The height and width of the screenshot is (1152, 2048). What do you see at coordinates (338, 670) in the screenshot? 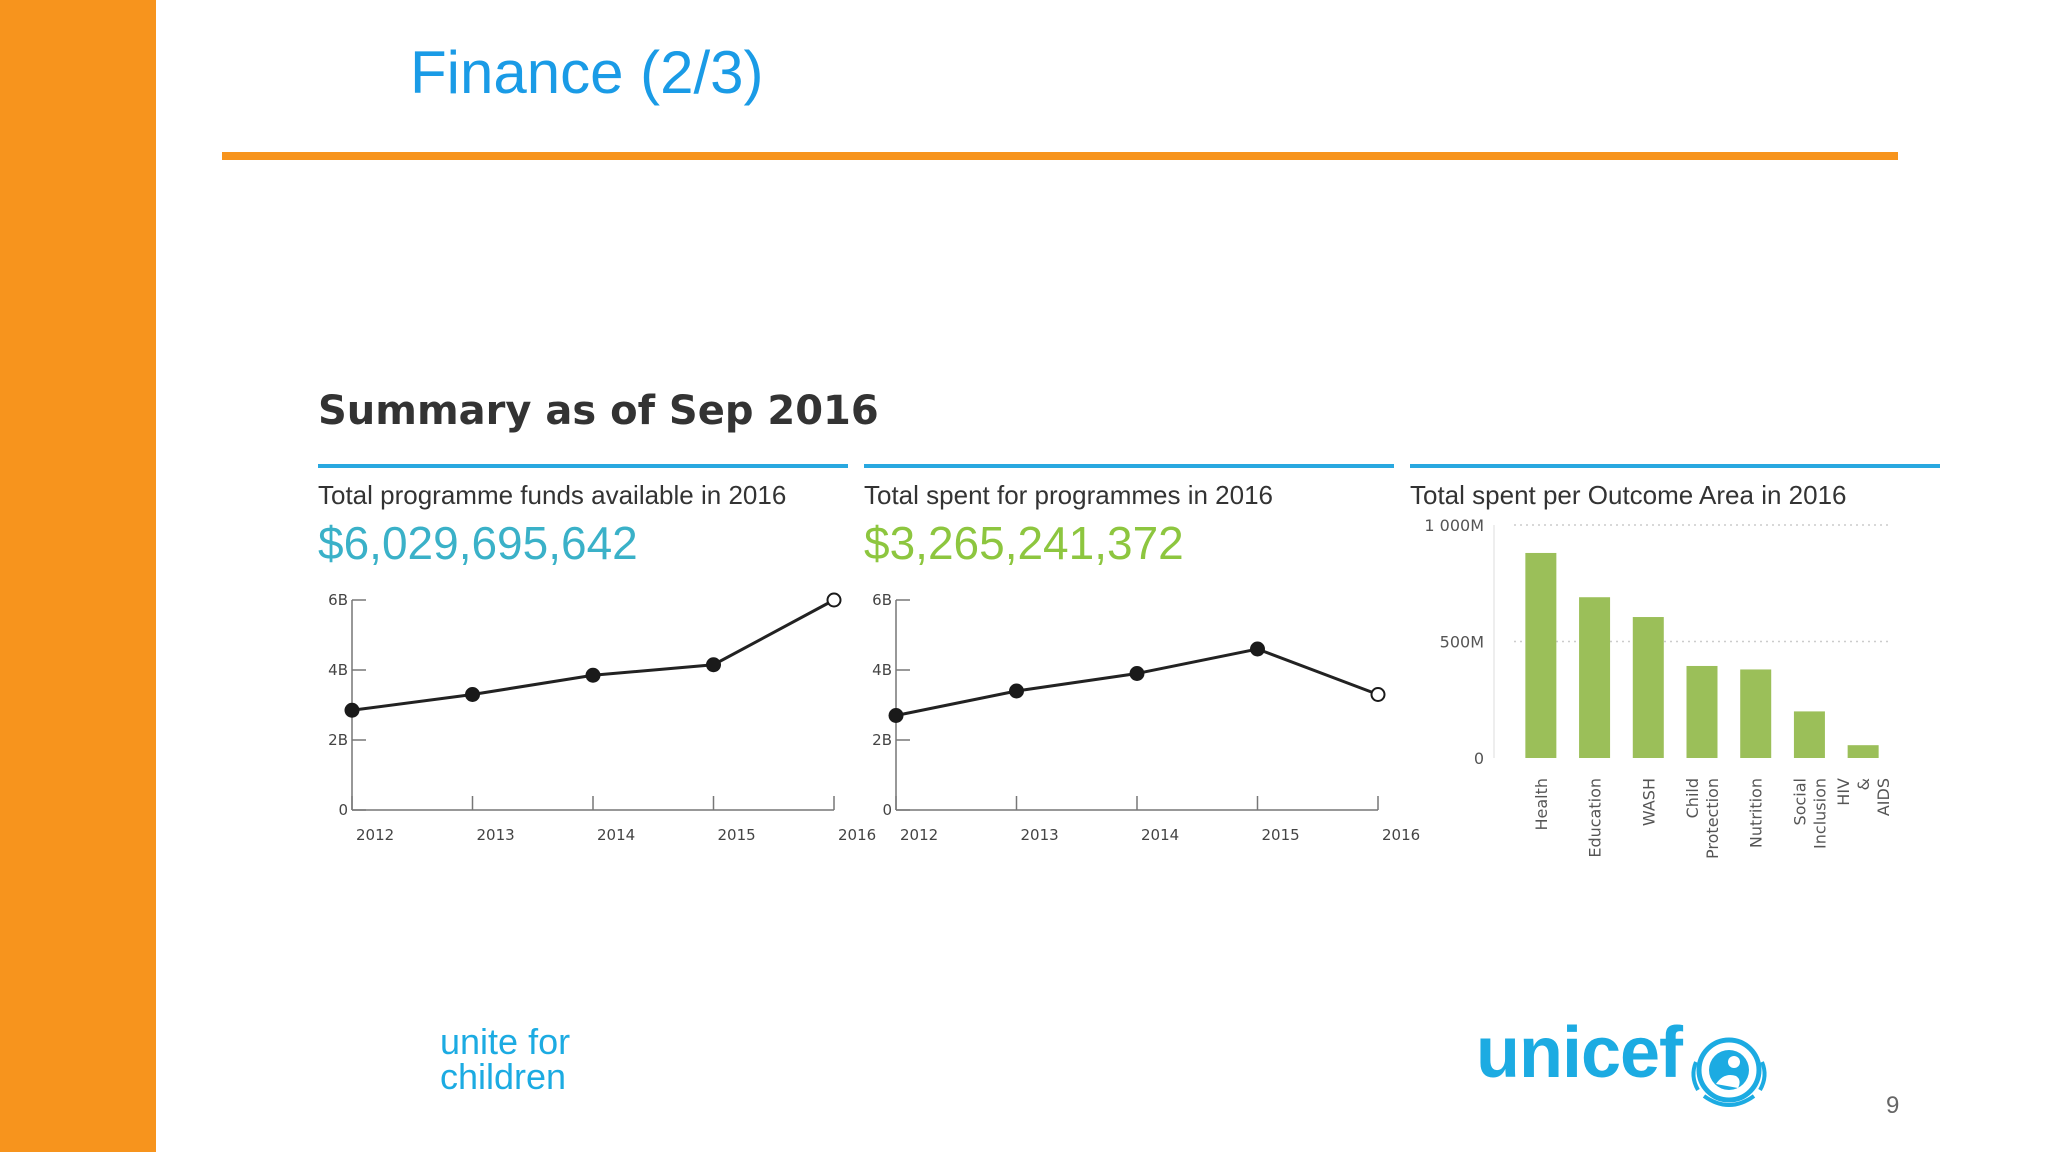
I see `funds-y-tick-label: 4B` at bounding box center [338, 670].